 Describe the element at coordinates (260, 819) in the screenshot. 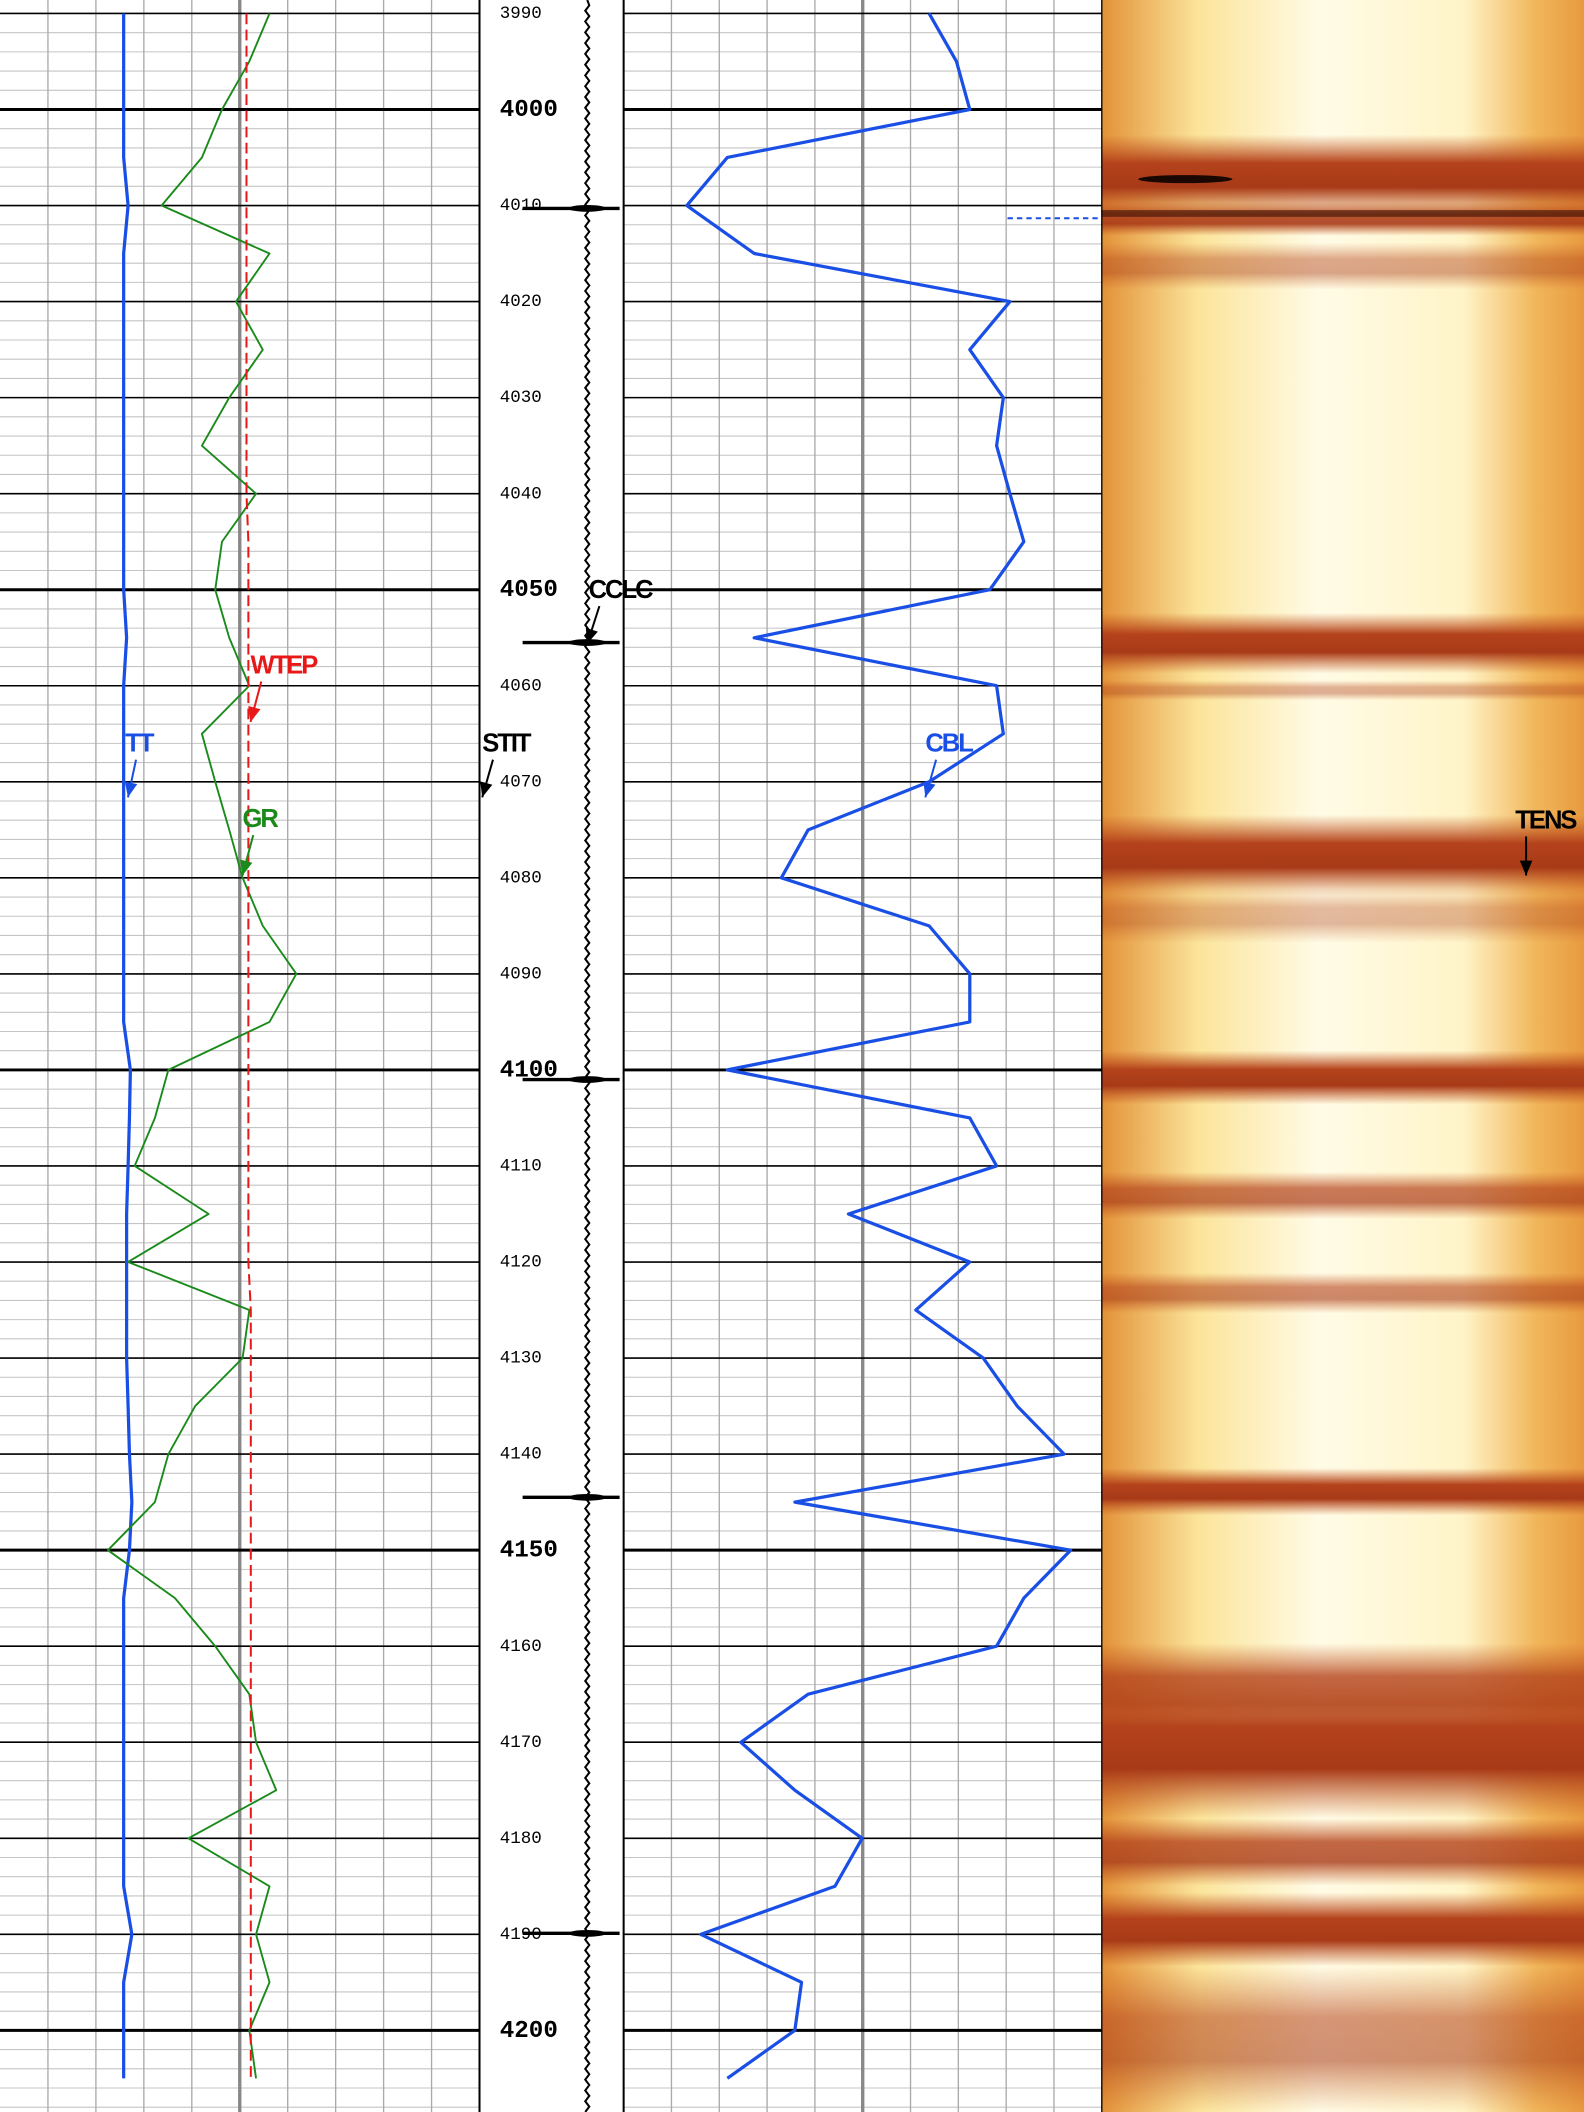

I see `curve-label: GR` at that location.